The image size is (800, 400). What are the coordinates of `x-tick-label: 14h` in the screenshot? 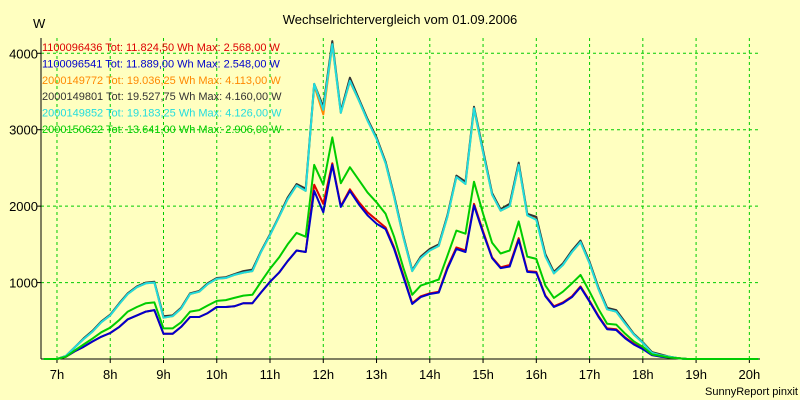 It's located at (430, 374).